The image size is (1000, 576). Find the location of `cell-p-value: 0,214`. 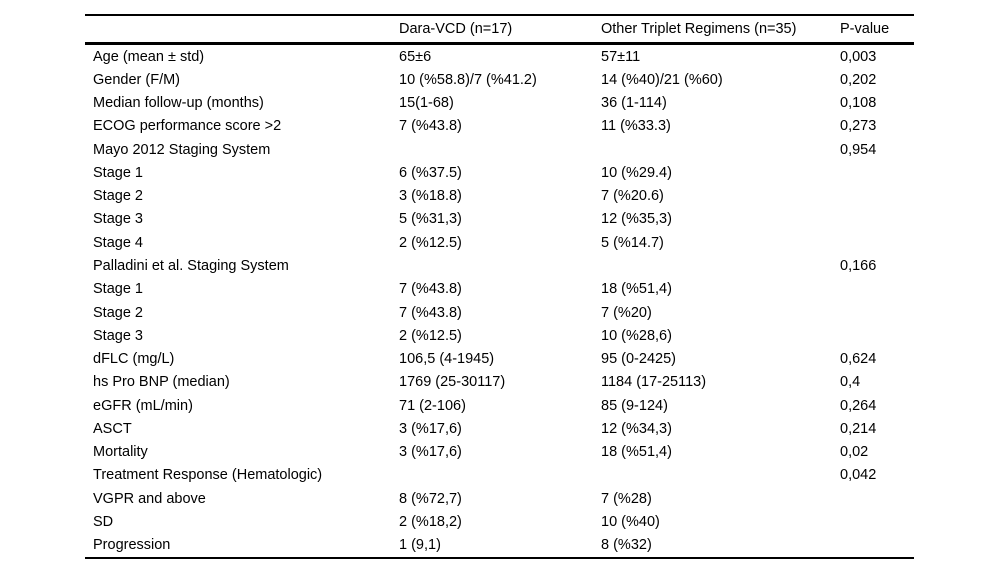

cell-p-value: 0,214 is located at coordinates (858, 428).